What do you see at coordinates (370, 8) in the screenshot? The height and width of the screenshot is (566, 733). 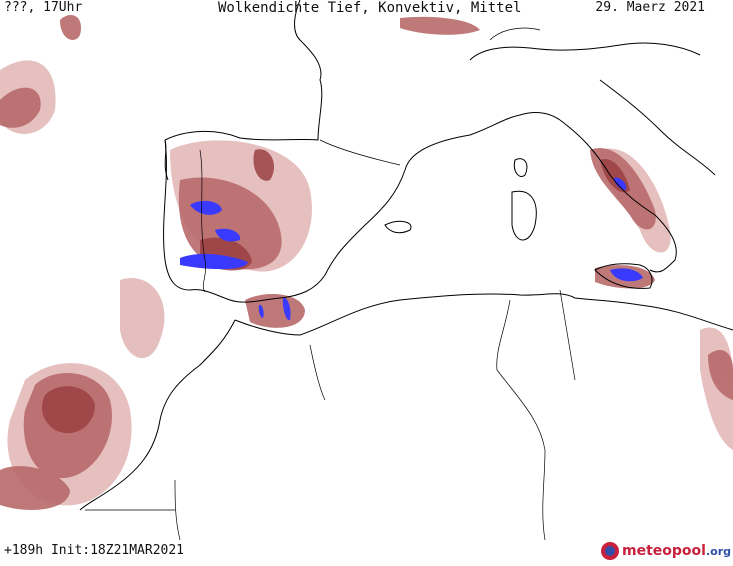 I see `map-title: Wolkendichte Tief, Konvektiv, Mittel` at bounding box center [370, 8].